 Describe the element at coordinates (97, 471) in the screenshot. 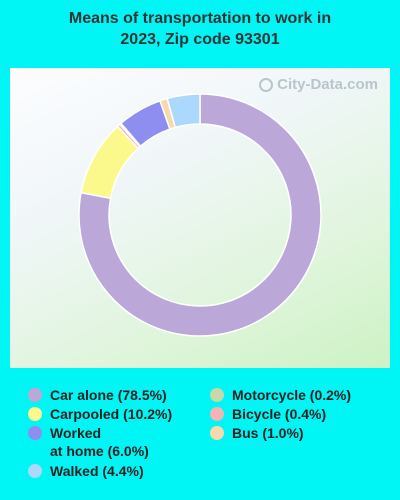

I see `legend-label-walked: Walked (4.4%)` at that location.